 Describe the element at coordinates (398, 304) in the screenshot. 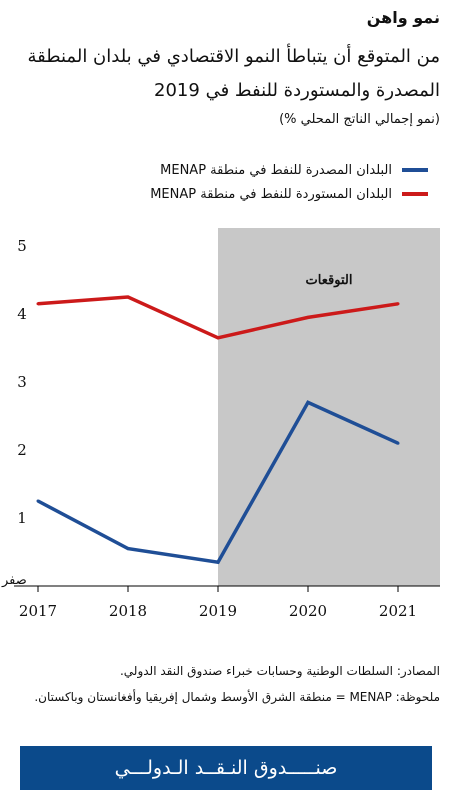

I see `point-importers-2021` at that location.